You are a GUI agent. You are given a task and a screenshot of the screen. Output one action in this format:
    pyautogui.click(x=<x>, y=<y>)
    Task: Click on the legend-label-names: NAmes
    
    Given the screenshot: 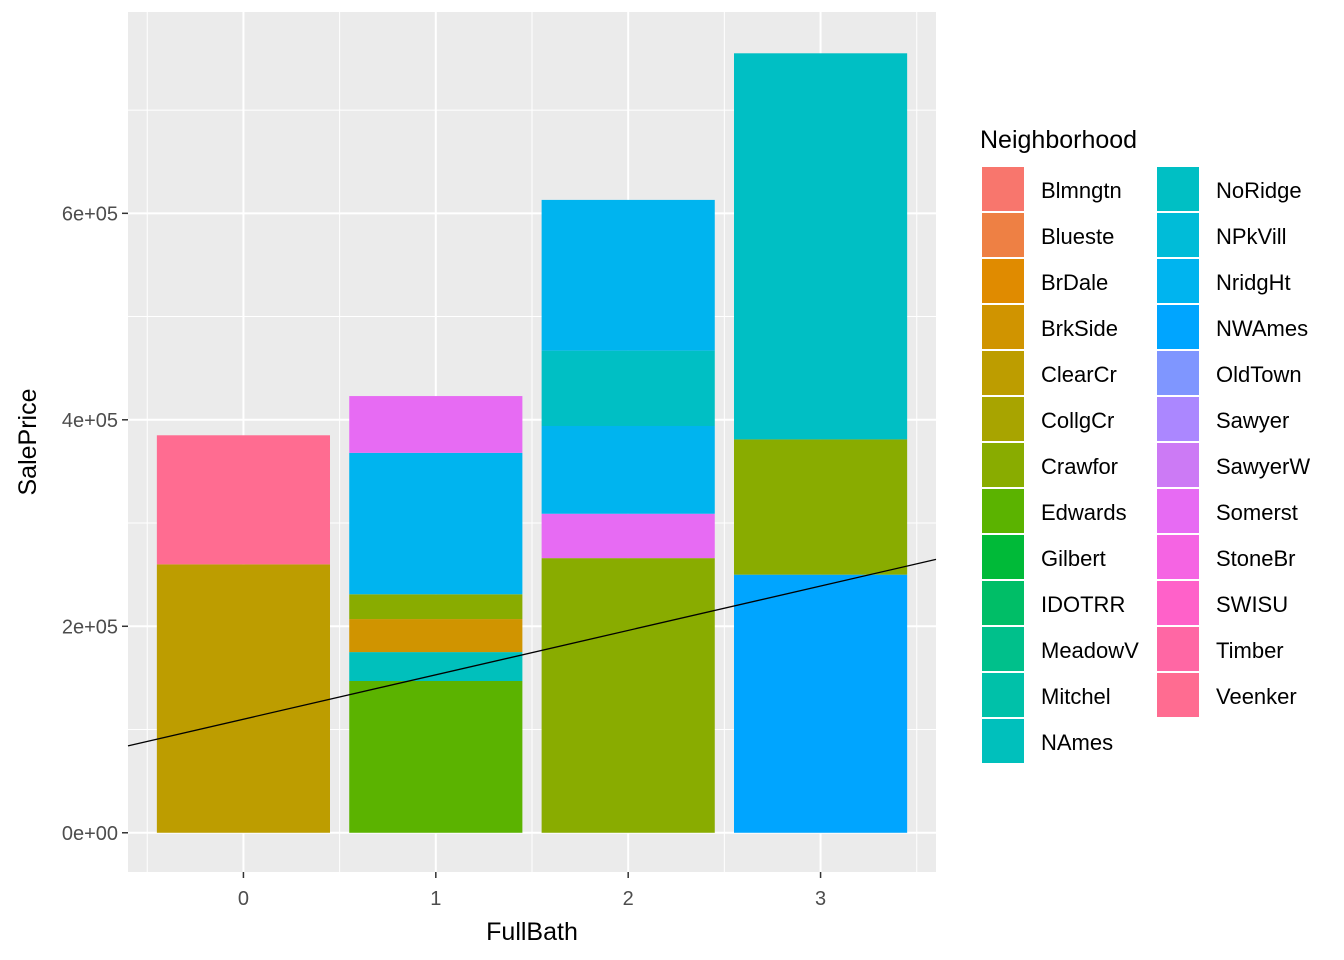 What is the action you would take?
    pyautogui.click(x=1077, y=742)
    